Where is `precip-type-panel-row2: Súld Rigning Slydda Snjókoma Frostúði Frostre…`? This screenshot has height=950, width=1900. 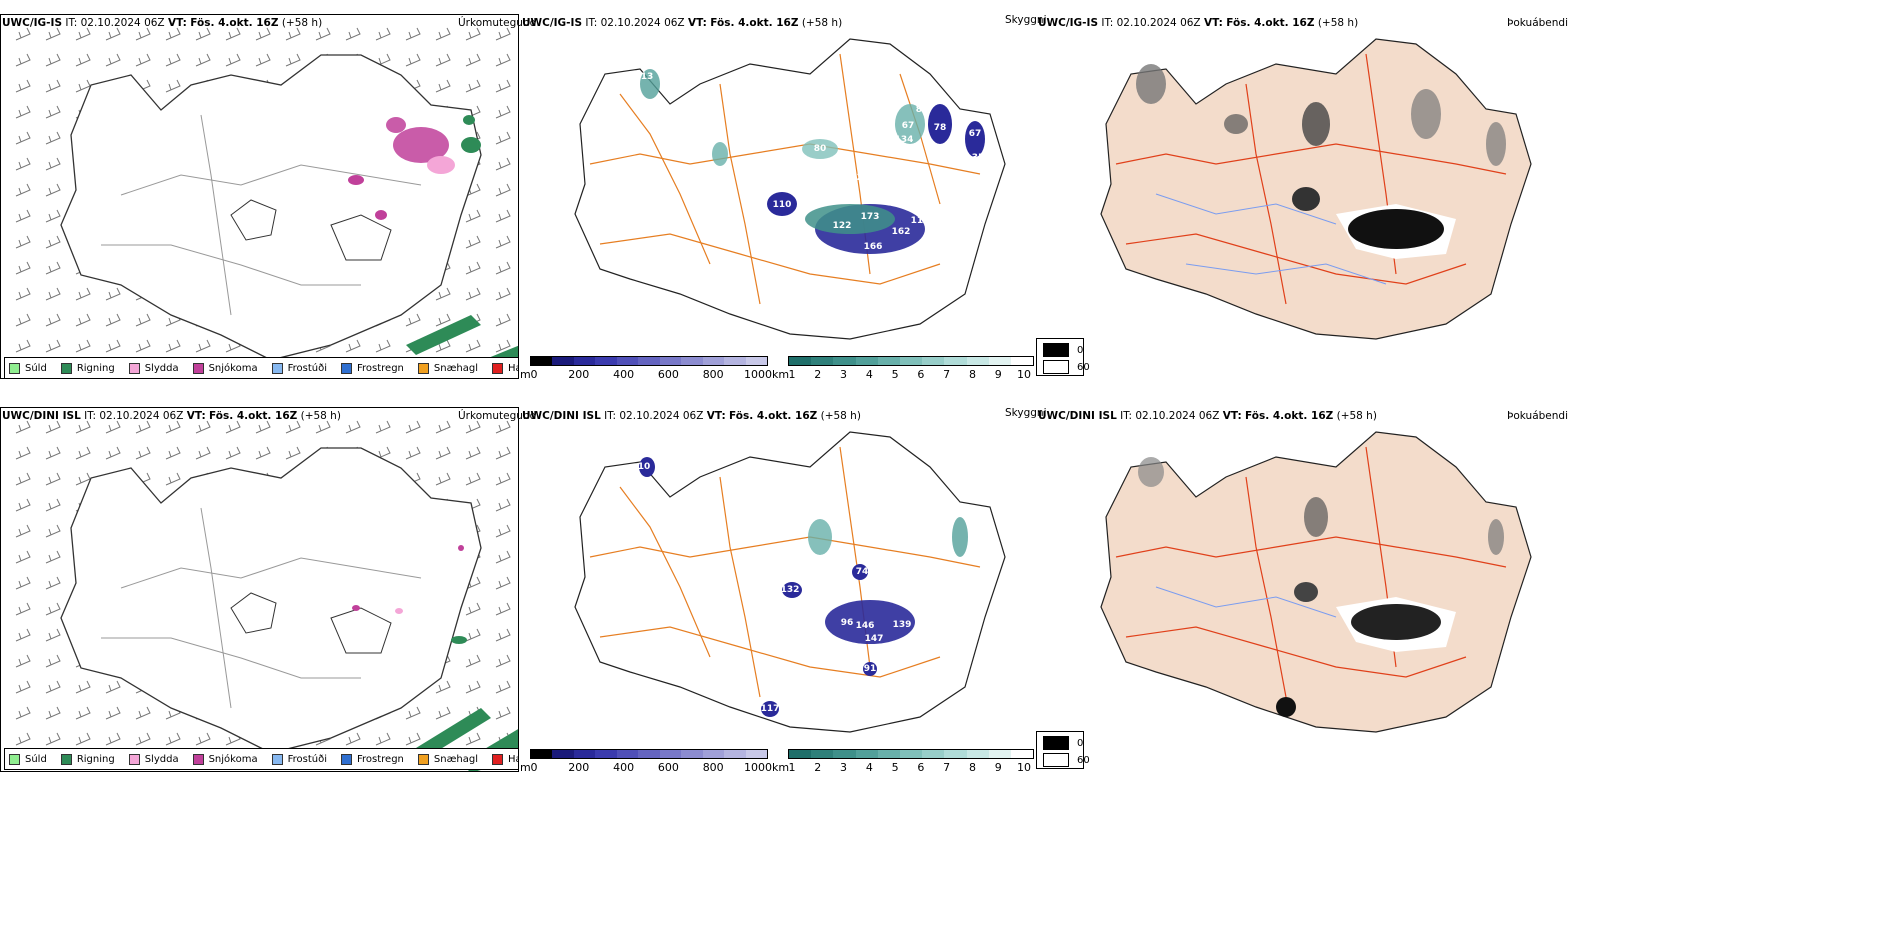 precip-type-panel-row2: Súld Rigning Slydda Snjókoma Frostúði Frostre… is located at coordinates (259, 589).